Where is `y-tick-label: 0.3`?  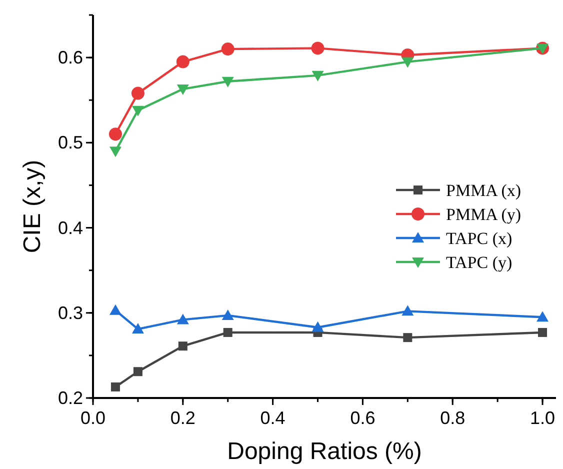
y-tick-label: 0.3 is located at coordinates (70, 312).